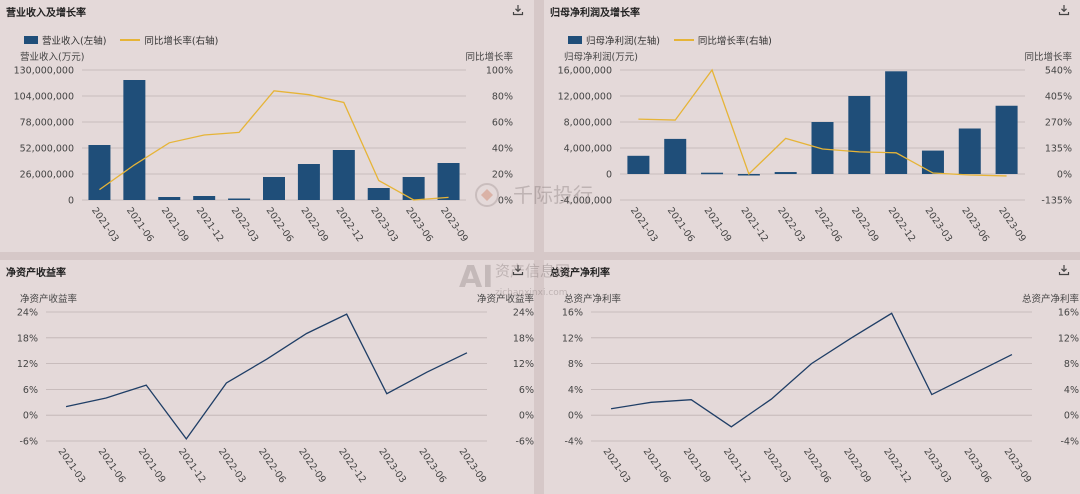  What do you see at coordinates (588, 123) in the screenshot?
I see `left-tick-label: 8,000,000` at bounding box center [588, 123].